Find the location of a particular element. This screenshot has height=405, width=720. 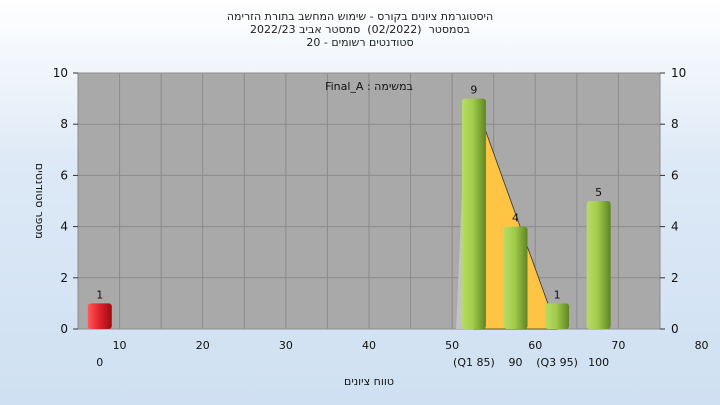

bar-value-label: 4 is located at coordinates (515, 218).